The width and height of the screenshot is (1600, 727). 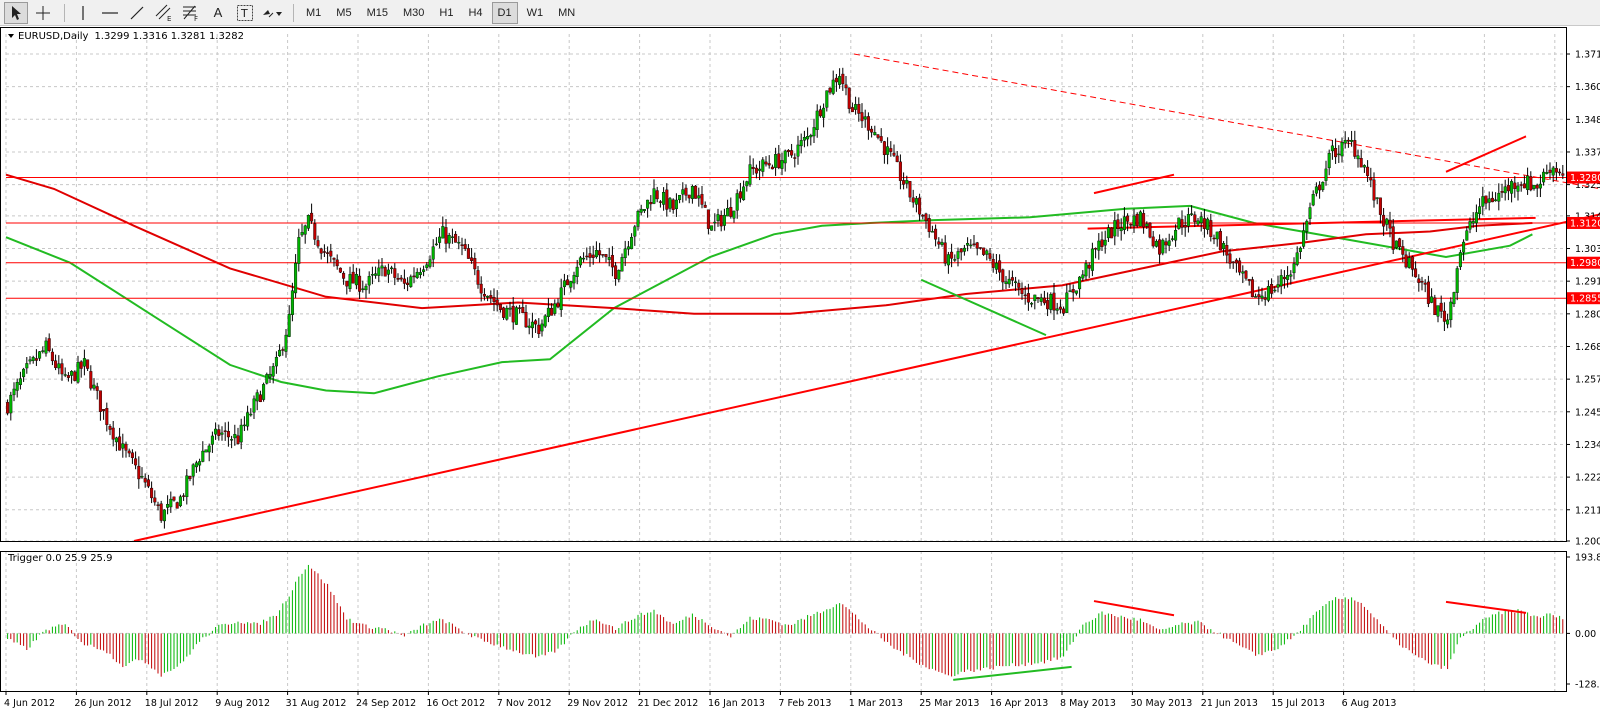 I want to click on crosshair-tool-icon, so click(x=43, y=13).